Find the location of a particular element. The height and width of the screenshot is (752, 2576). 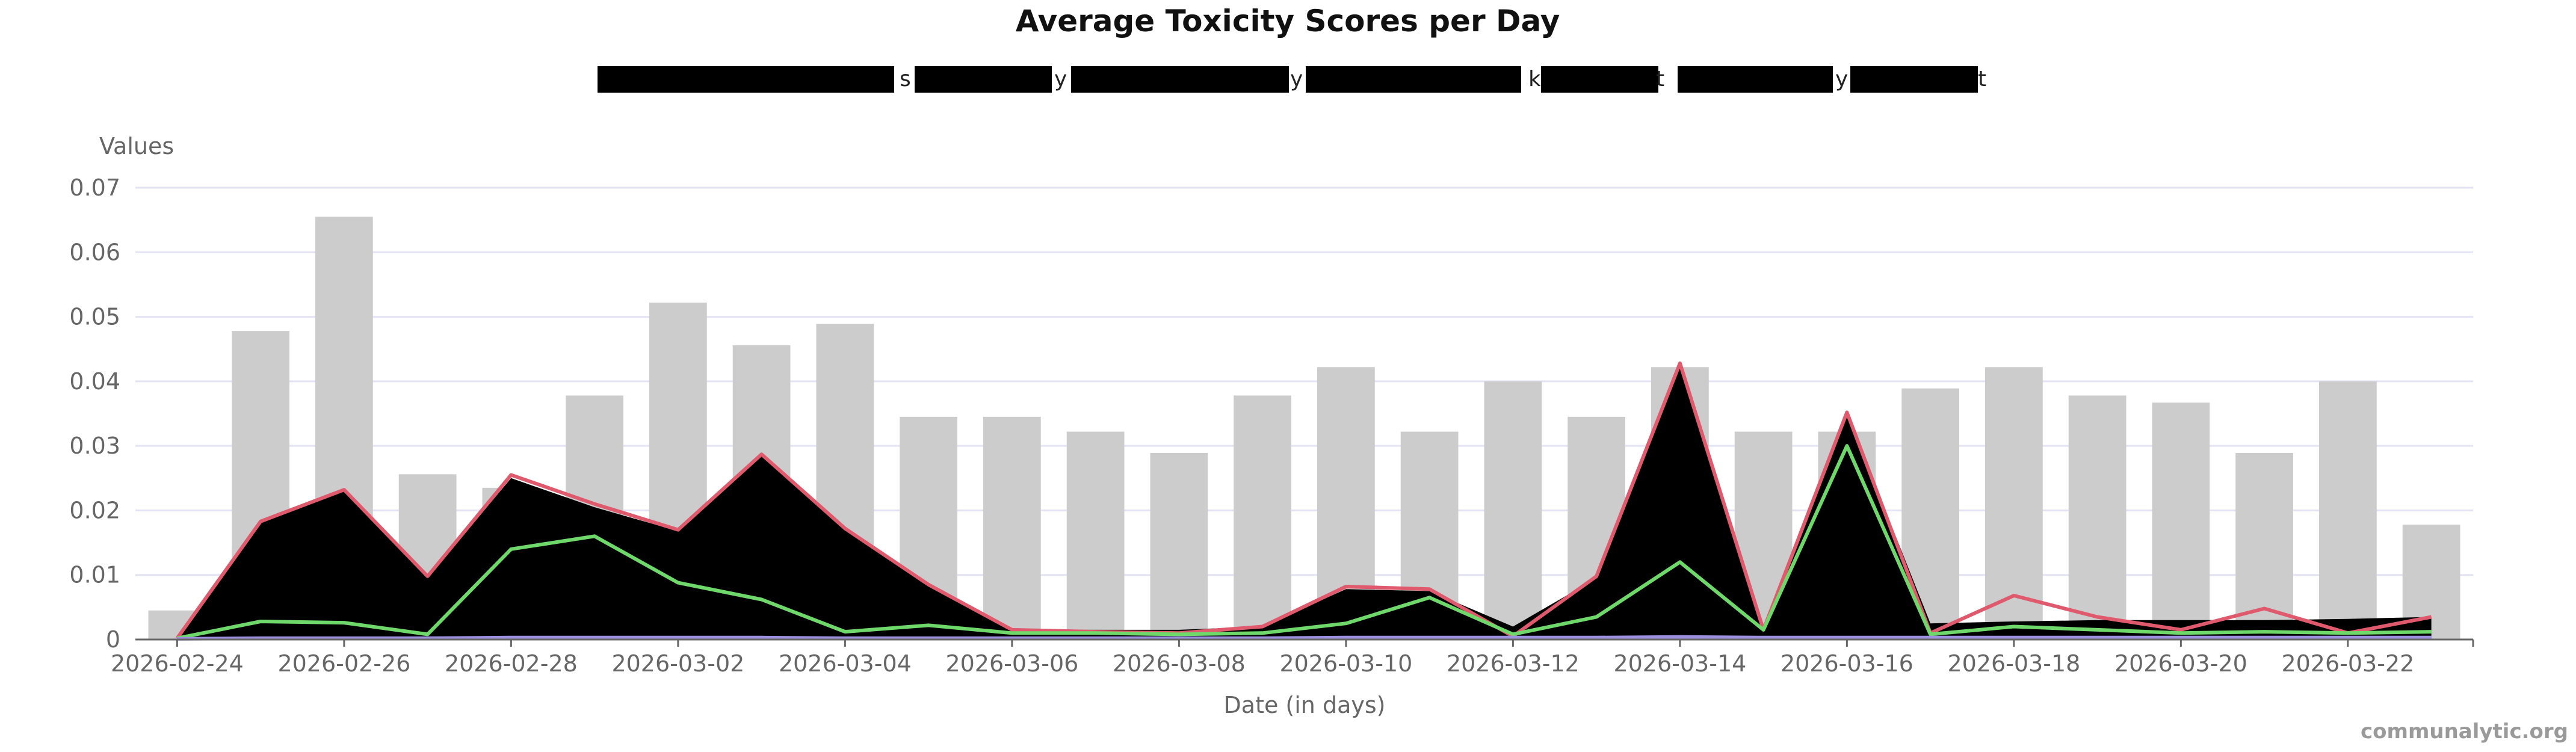

x-tick-label: 2026-02-28 is located at coordinates (511, 663).